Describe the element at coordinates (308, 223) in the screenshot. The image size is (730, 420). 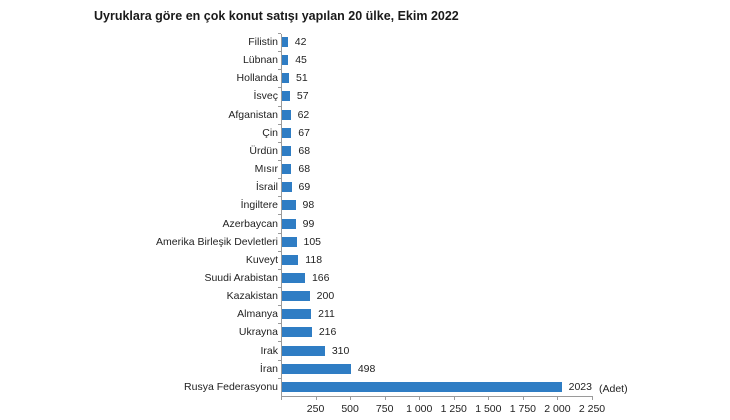
I see `data-label: 99` at that location.